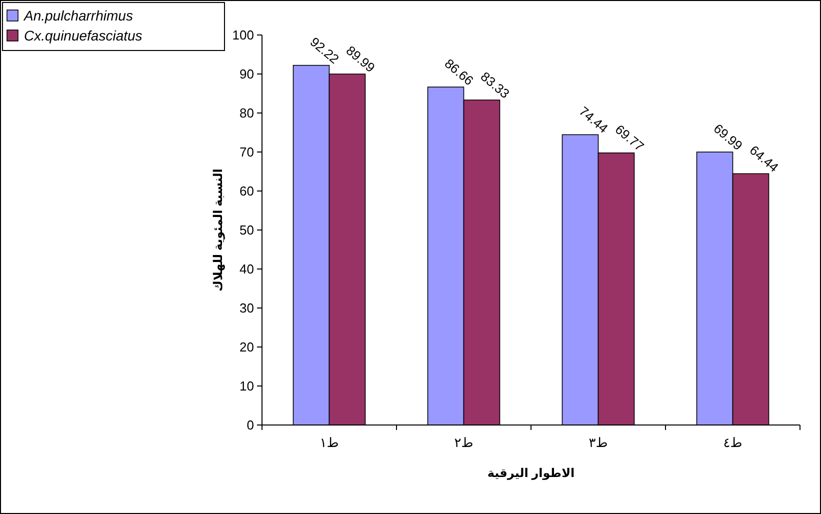 The height and width of the screenshot is (514, 821). I want to click on y-tick-label: 100, so click(243, 35).